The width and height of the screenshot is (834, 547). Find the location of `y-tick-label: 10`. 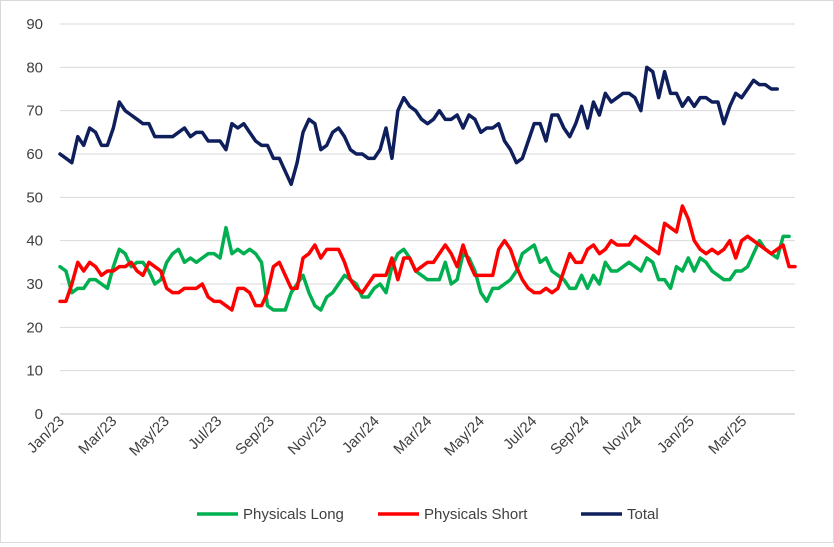

y-tick-label: 10 is located at coordinates (34, 371).